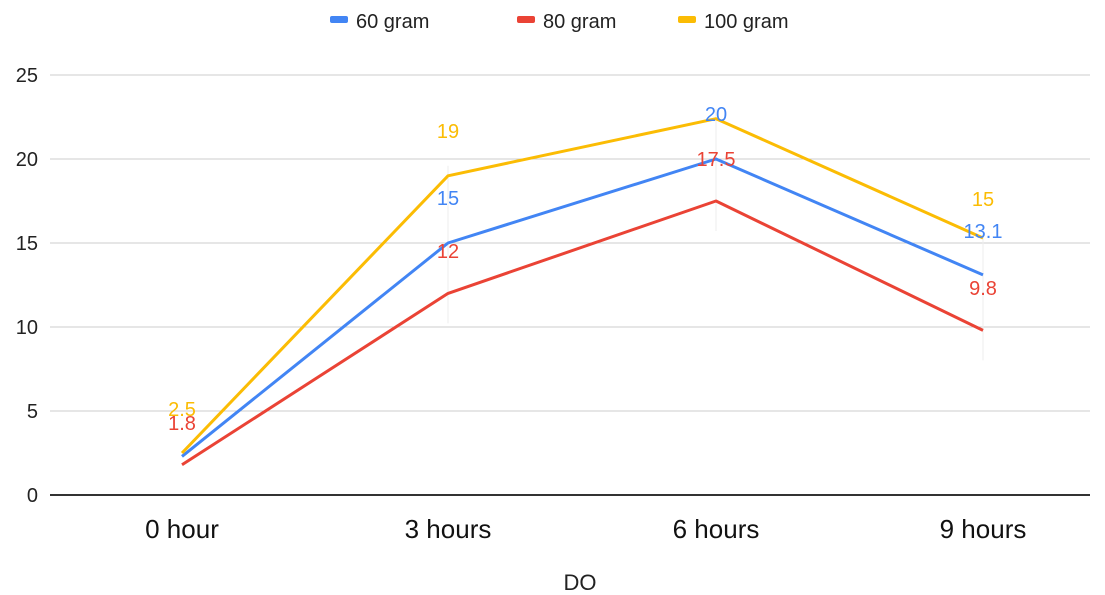  I want to click on y-tick-label: 20, so click(27, 160).